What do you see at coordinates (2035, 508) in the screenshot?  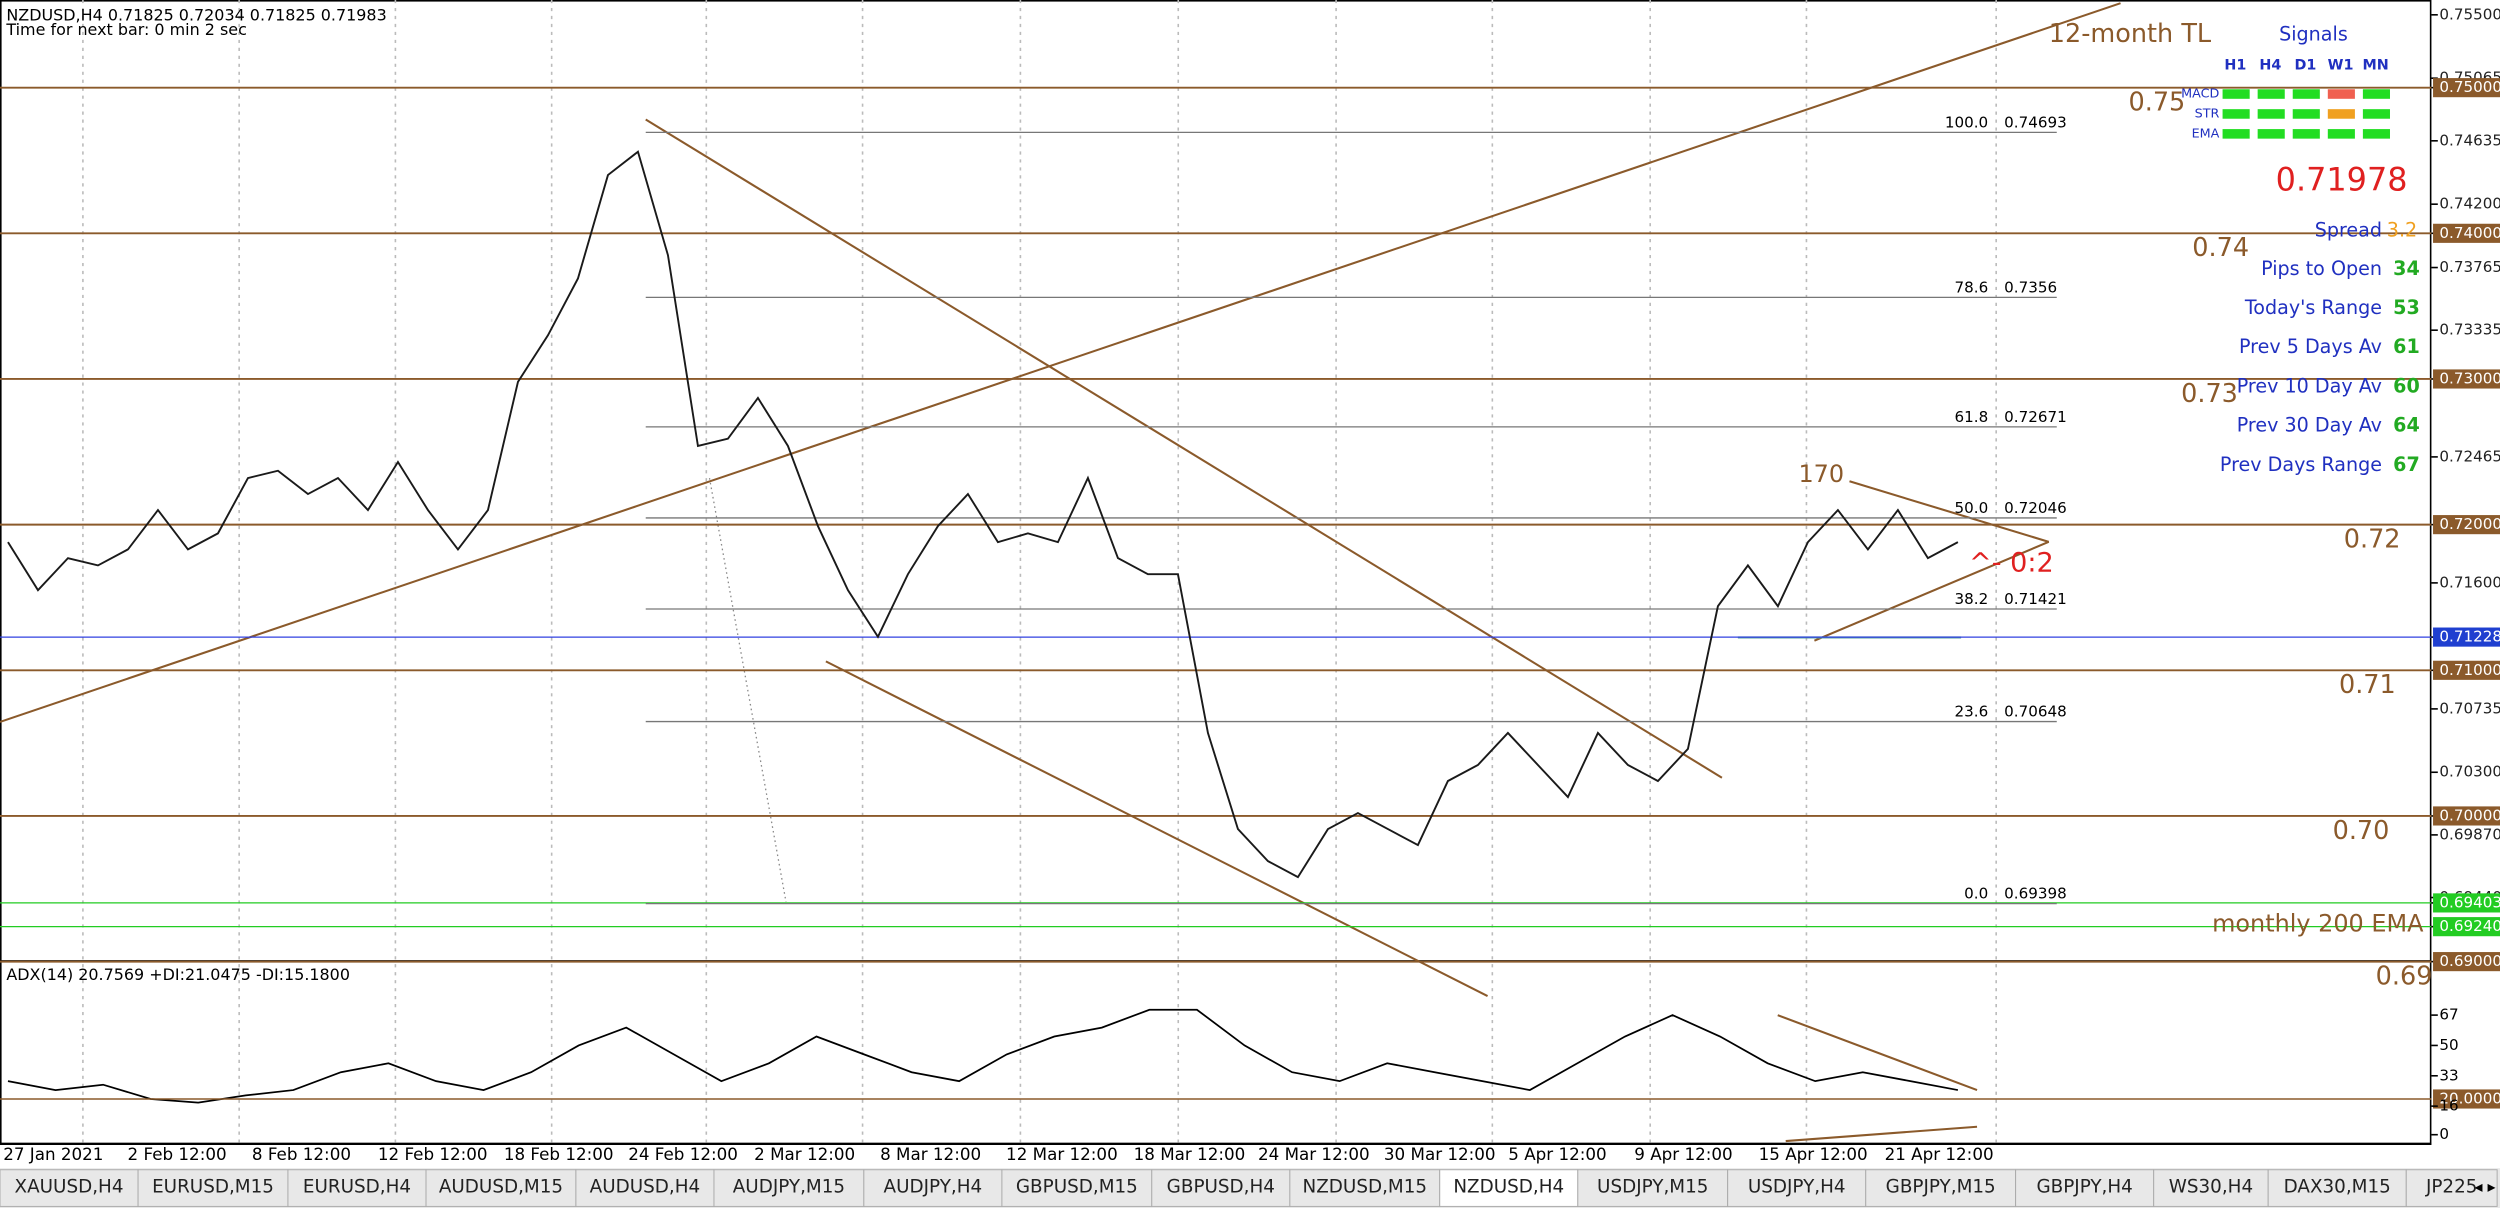 I see `fib-price: 0.72046` at bounding box center [2035, 508].